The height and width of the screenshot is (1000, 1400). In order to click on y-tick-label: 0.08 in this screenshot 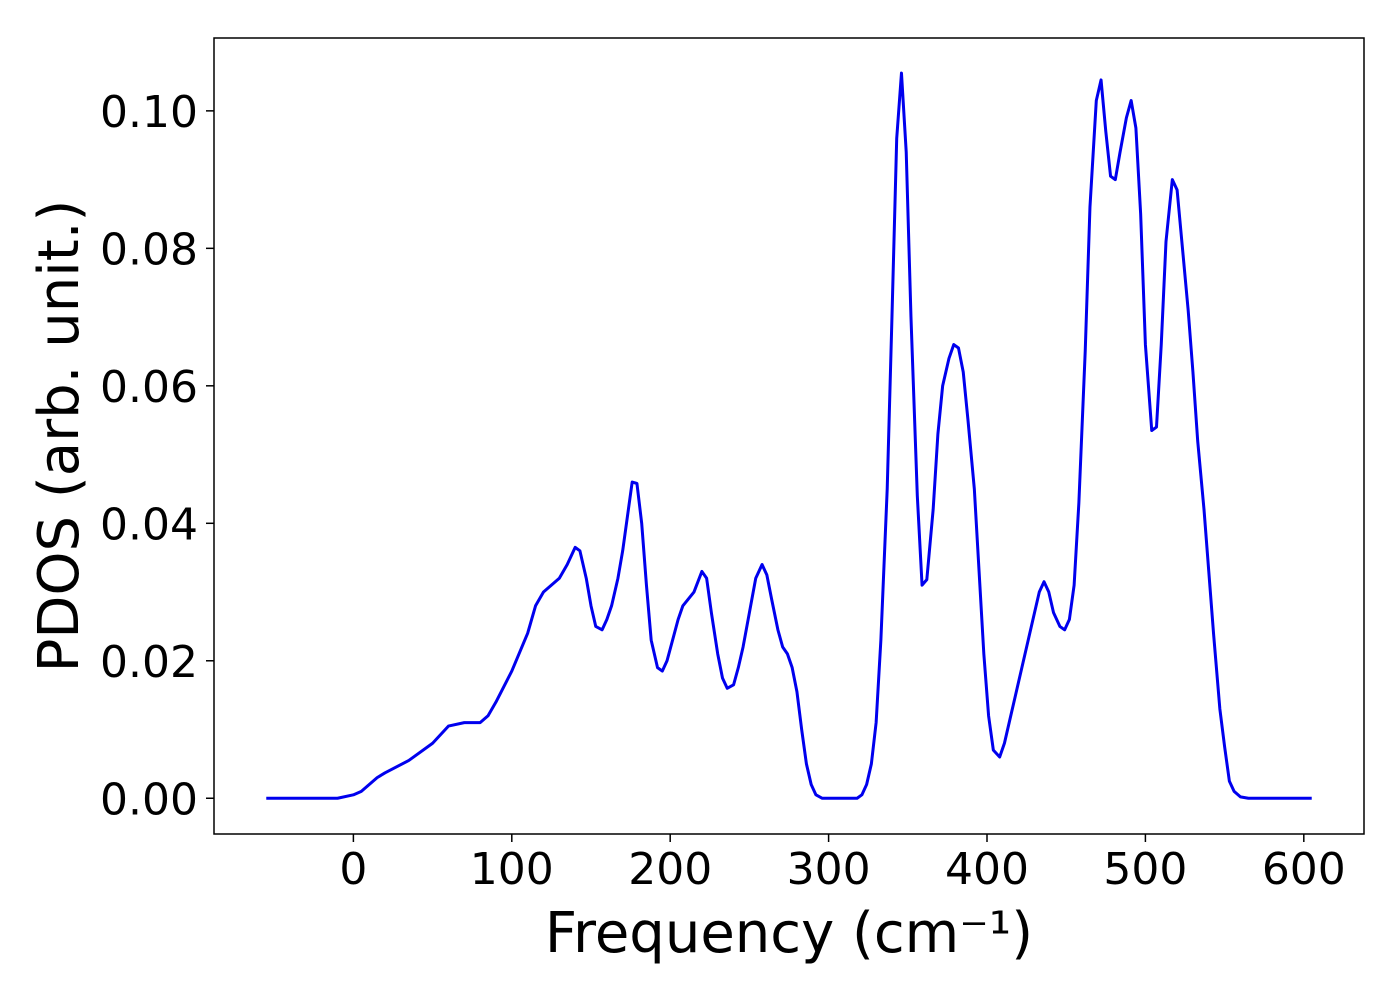, I will do `click(149, 249)`.